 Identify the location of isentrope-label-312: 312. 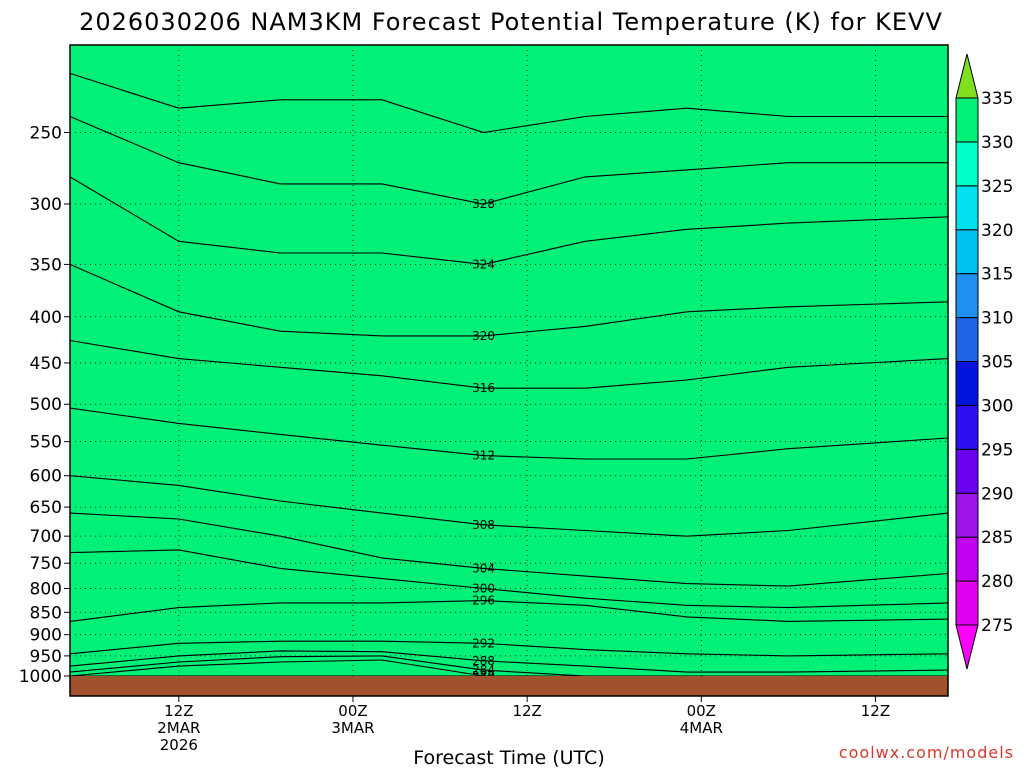
(483, 456).